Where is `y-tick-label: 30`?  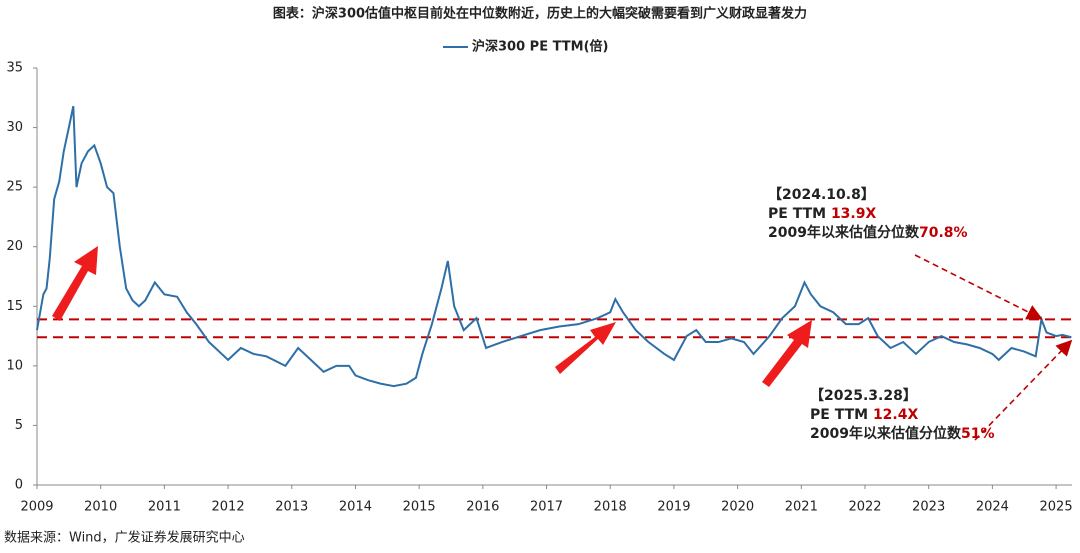
y-tick-label: 30 is located at coordinates (14, 127).